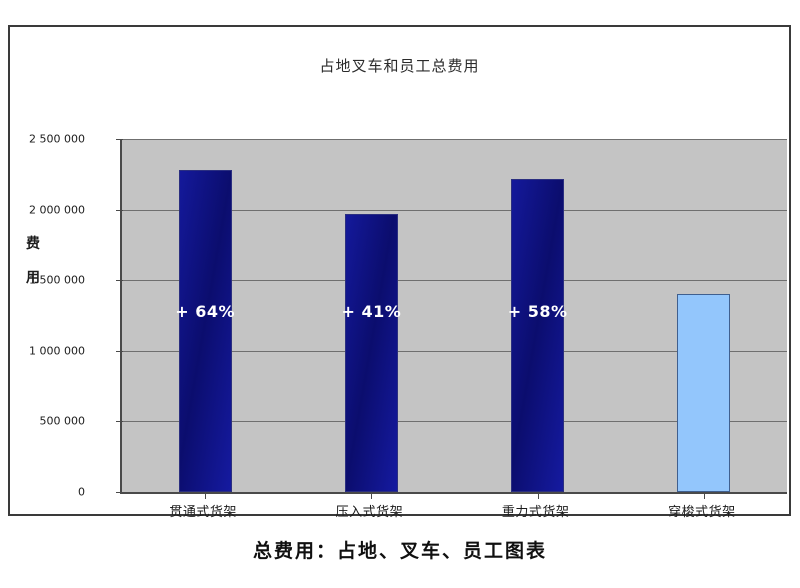  What do you see at coordinates (371, 311) in the screenshot?
I see `bar-value-label: + 41%` at bounding box center [371, 311].